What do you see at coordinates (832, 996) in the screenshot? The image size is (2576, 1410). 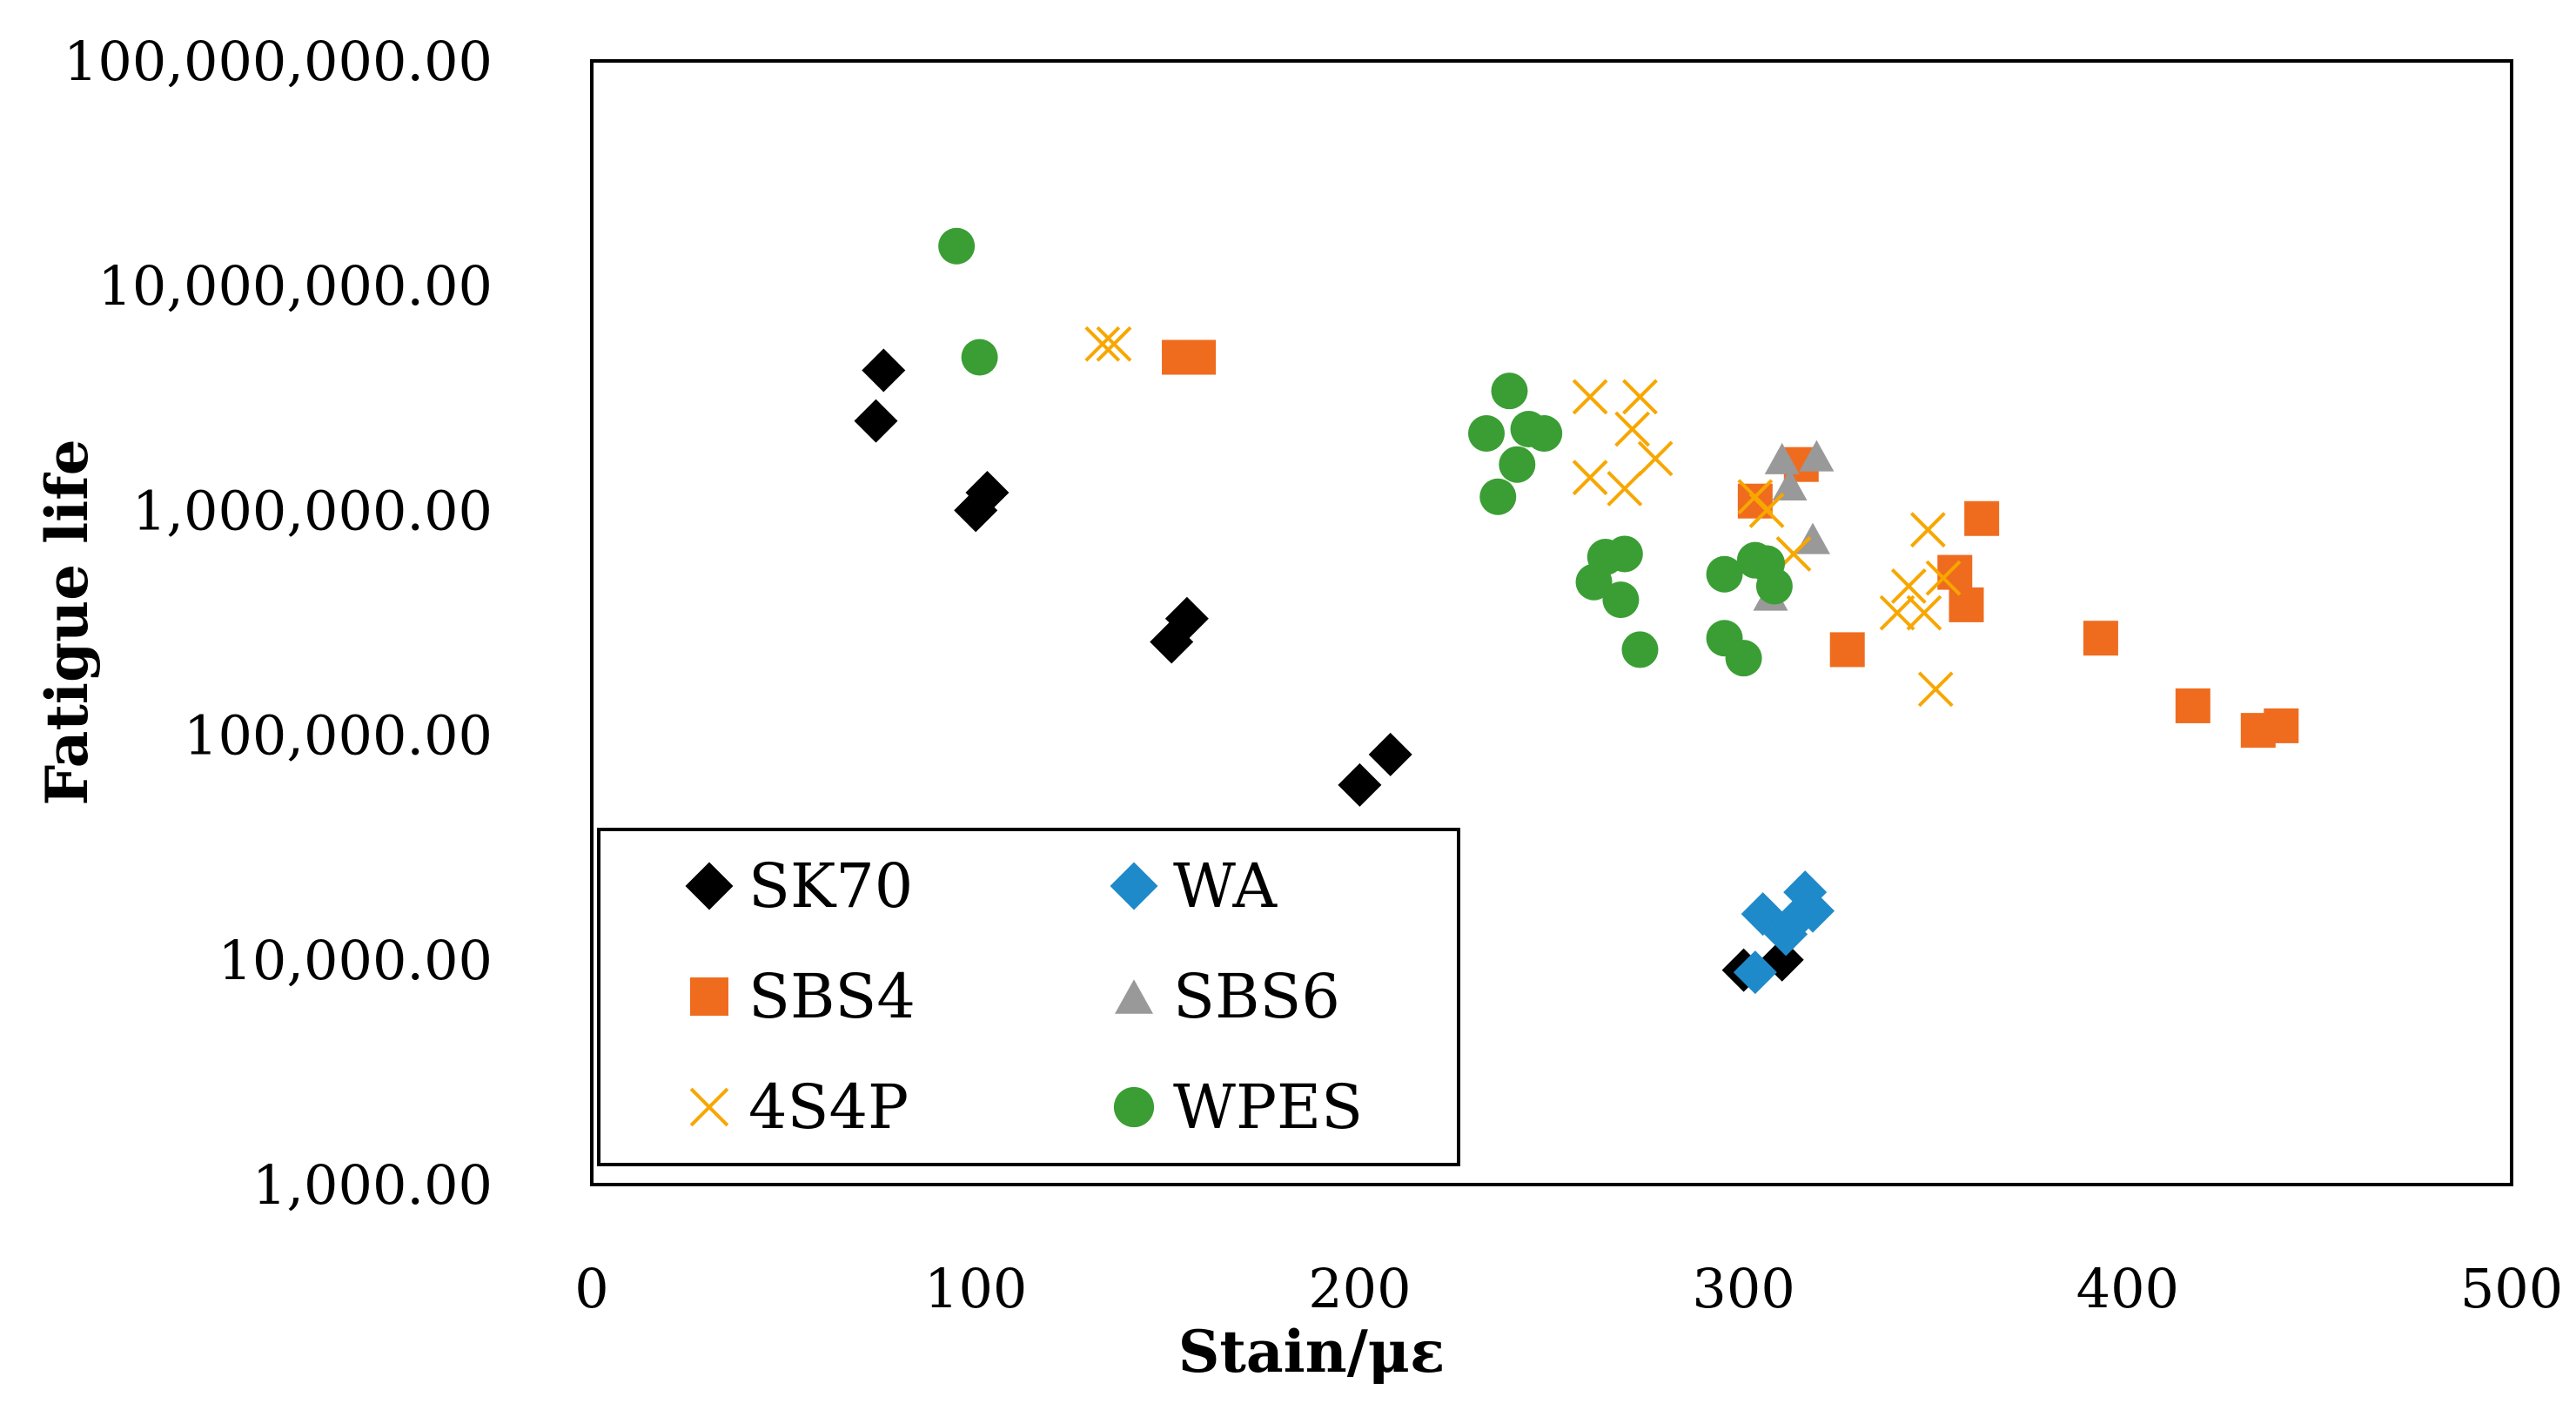 I see `legend-label: SBS4` at bounding box center [832, 996].